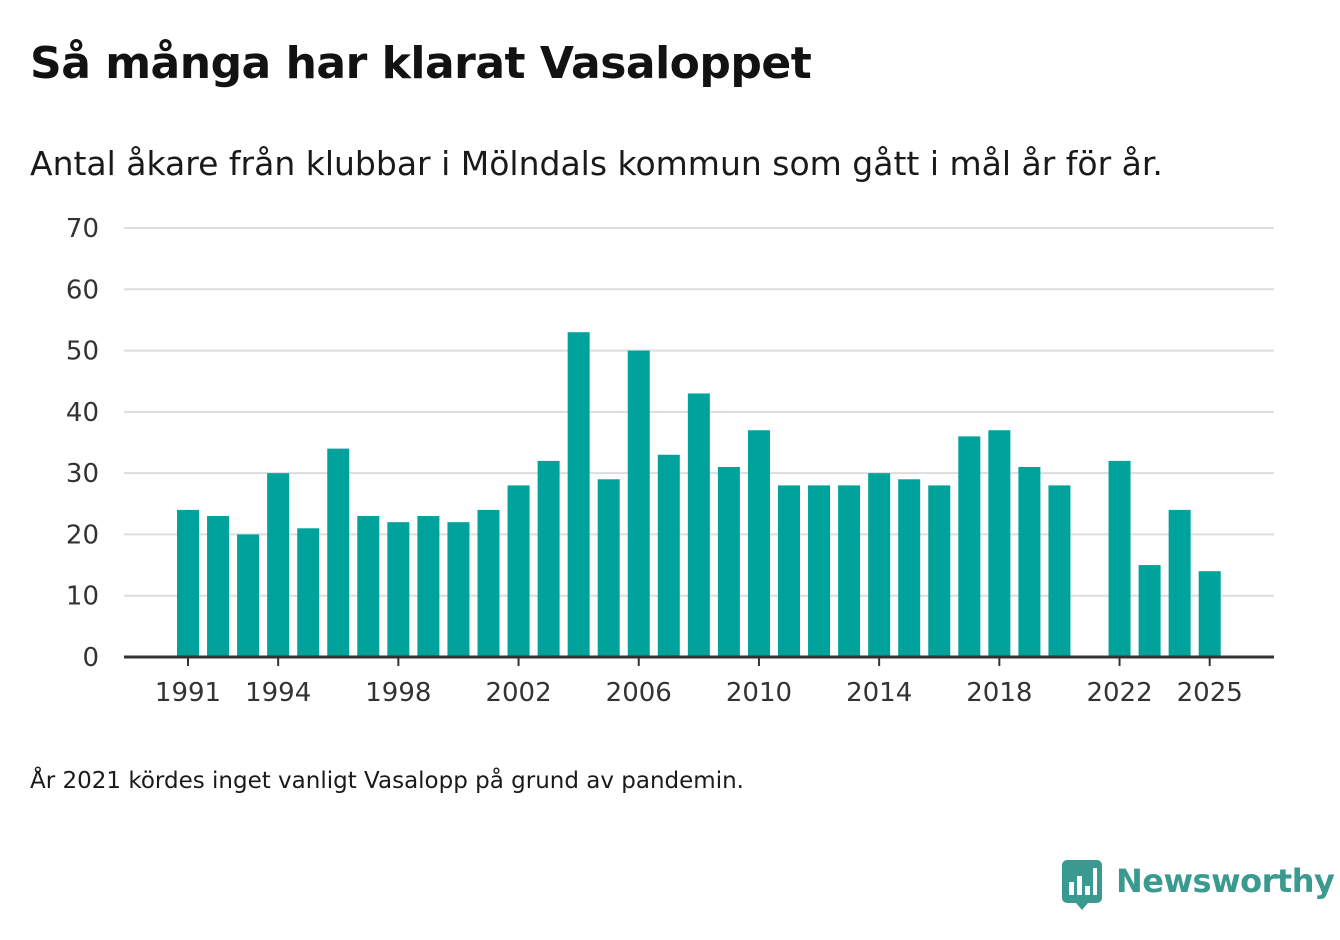 The image size is (1340, 940). I want to click on bar-2002, so click(518, 571).